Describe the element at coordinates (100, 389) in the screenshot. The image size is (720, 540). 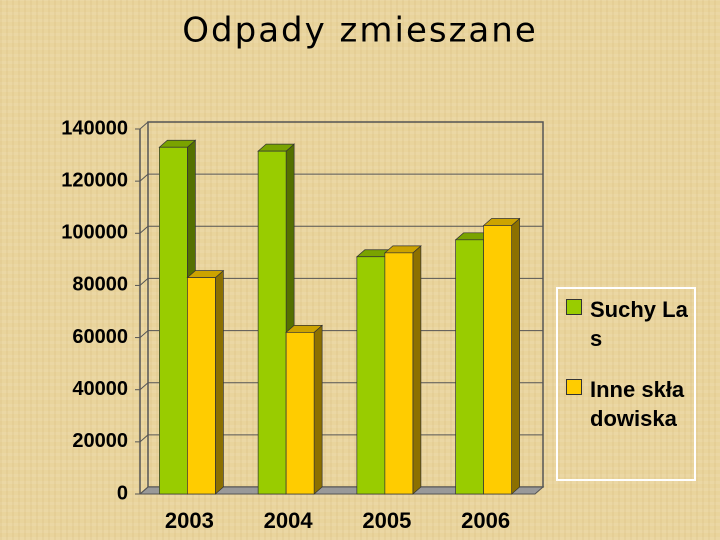
I see `y-tick-label: 40000` at that location.